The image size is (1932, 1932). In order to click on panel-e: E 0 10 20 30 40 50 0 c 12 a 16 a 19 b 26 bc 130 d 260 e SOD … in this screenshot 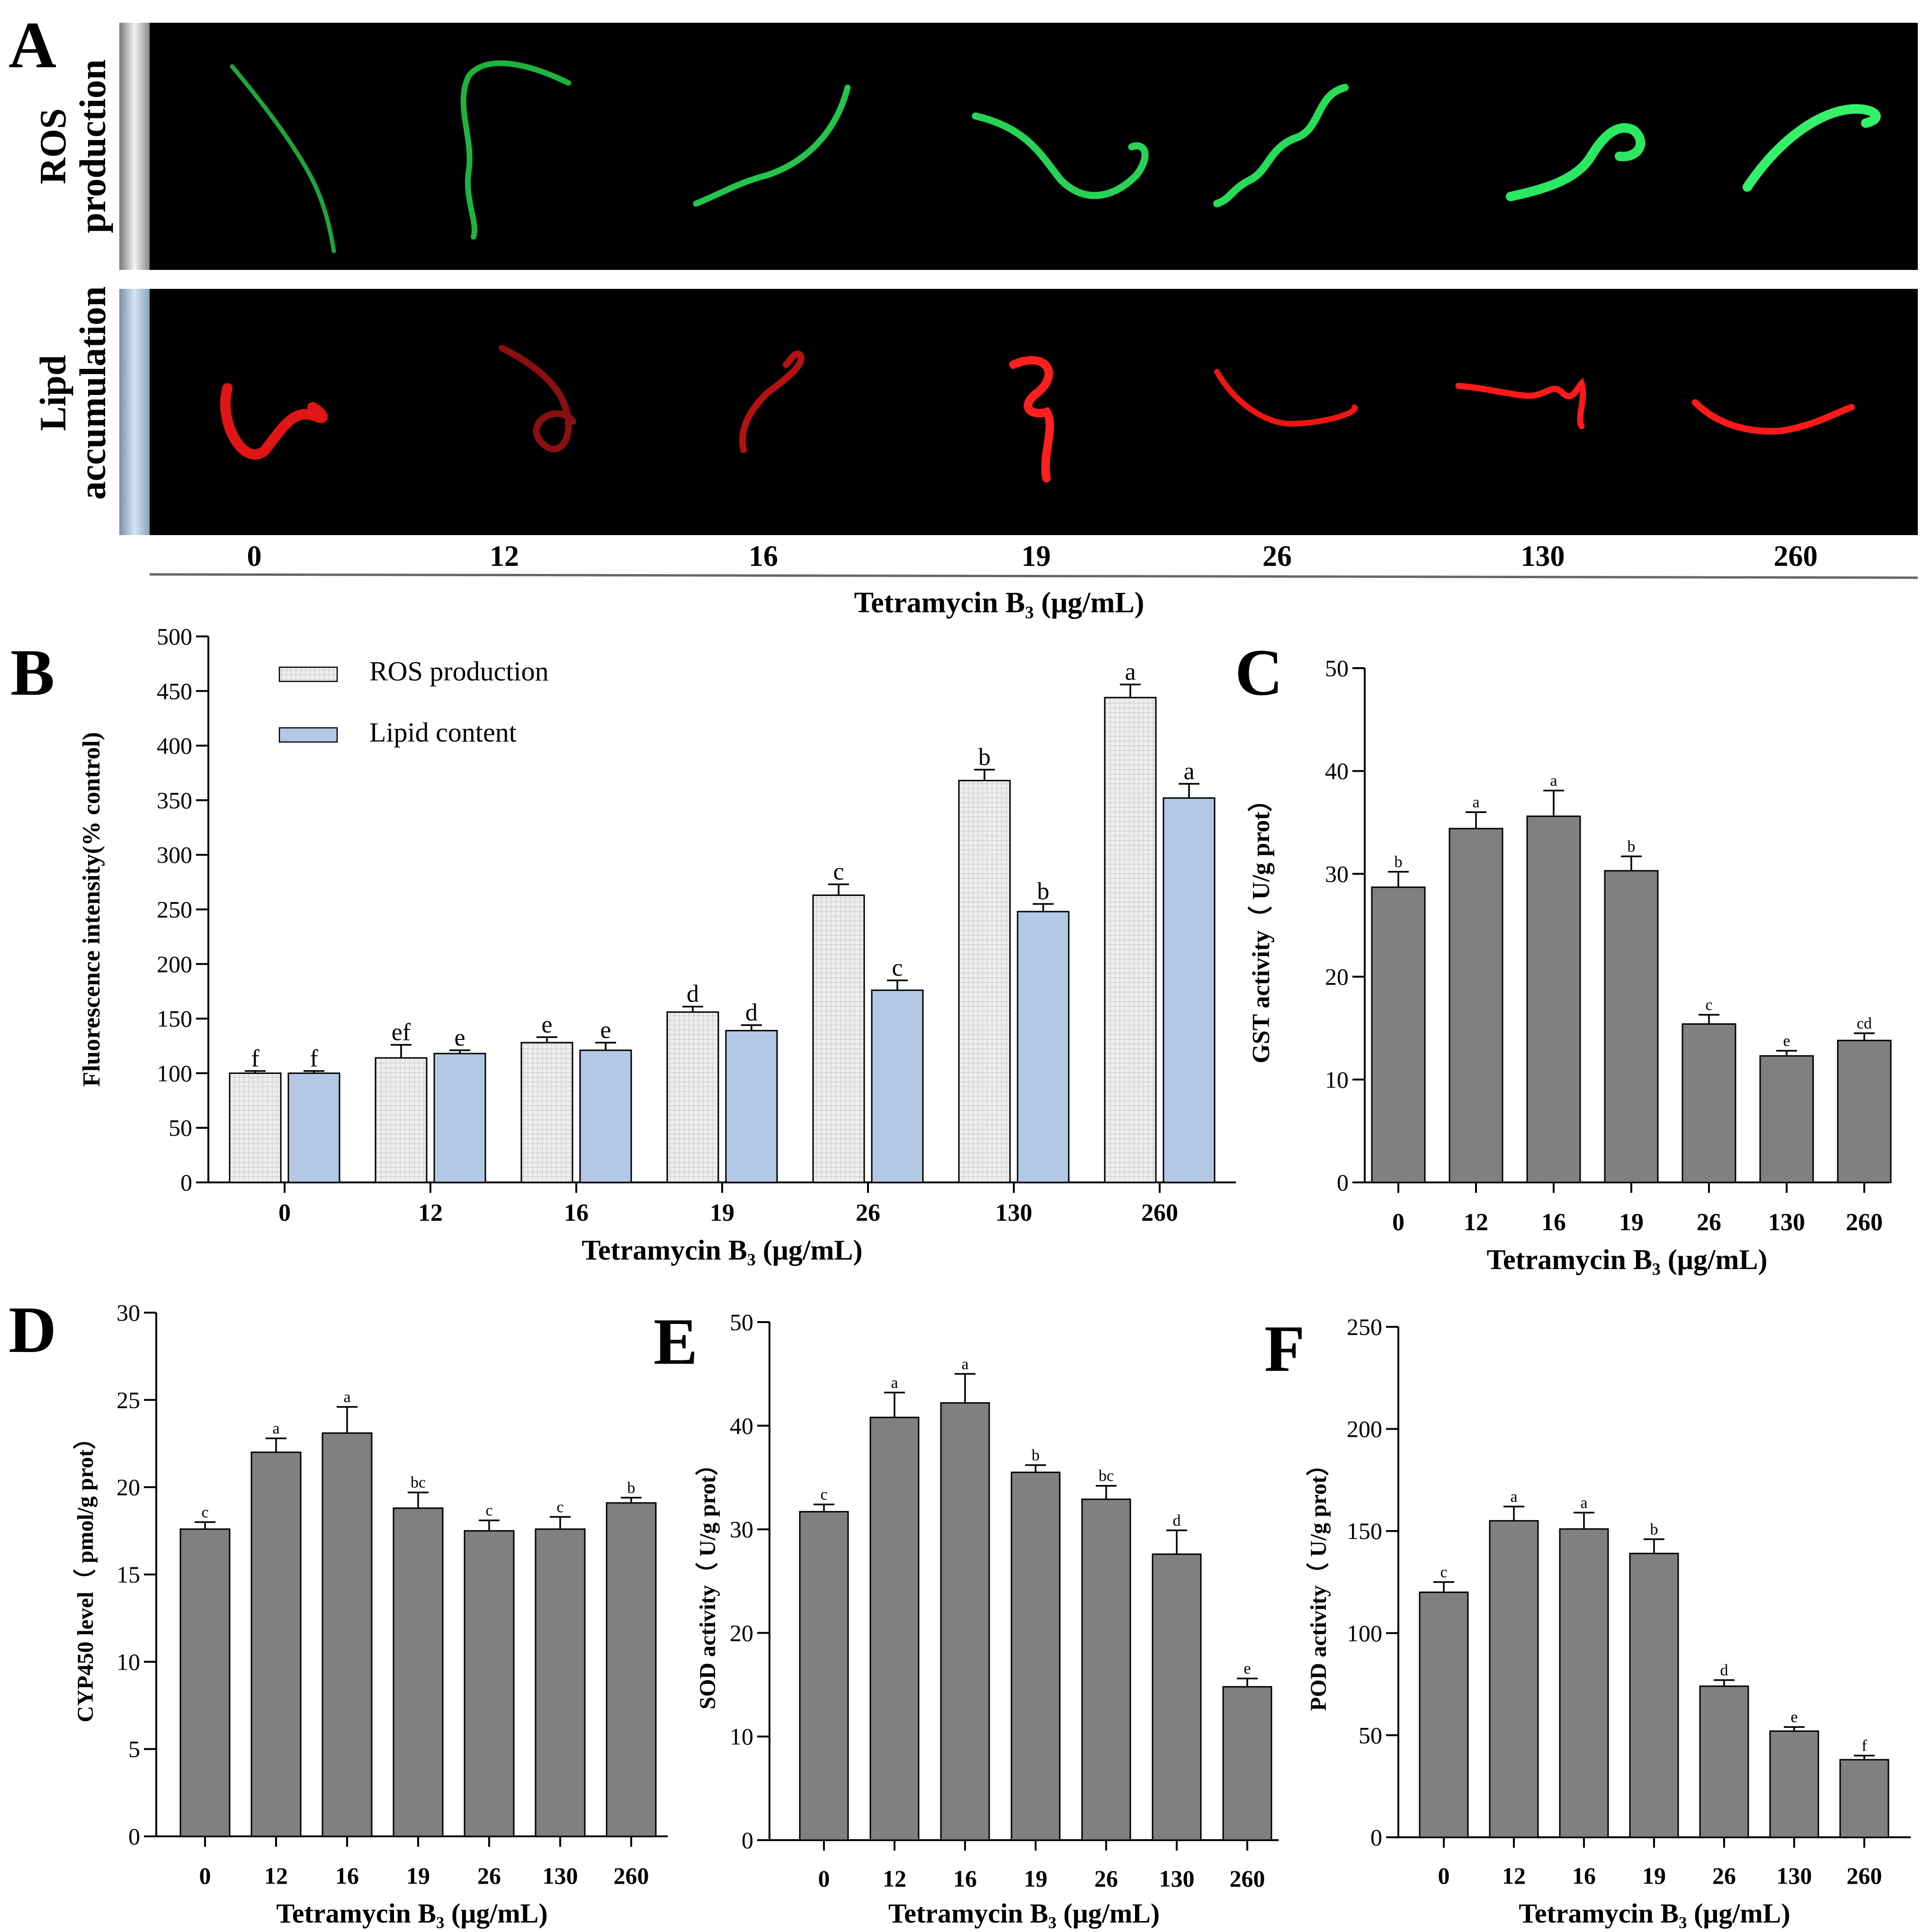, I will do `click(966, 1617)`.